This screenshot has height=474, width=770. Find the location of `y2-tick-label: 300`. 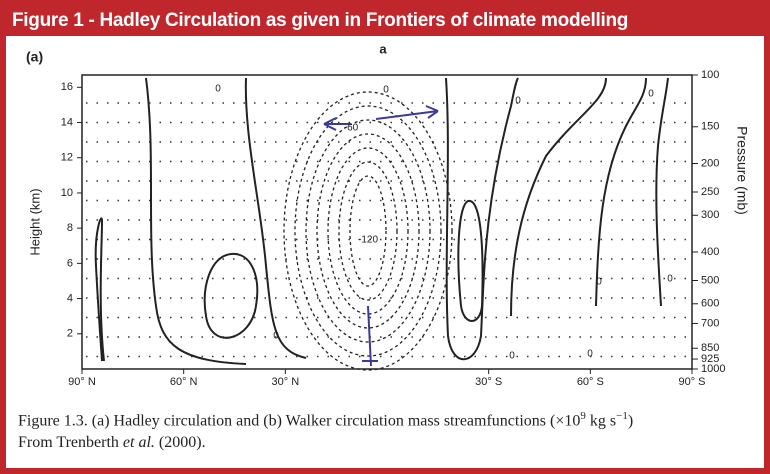

y2-tick-label: 300 is located at coordinates (710, 215).